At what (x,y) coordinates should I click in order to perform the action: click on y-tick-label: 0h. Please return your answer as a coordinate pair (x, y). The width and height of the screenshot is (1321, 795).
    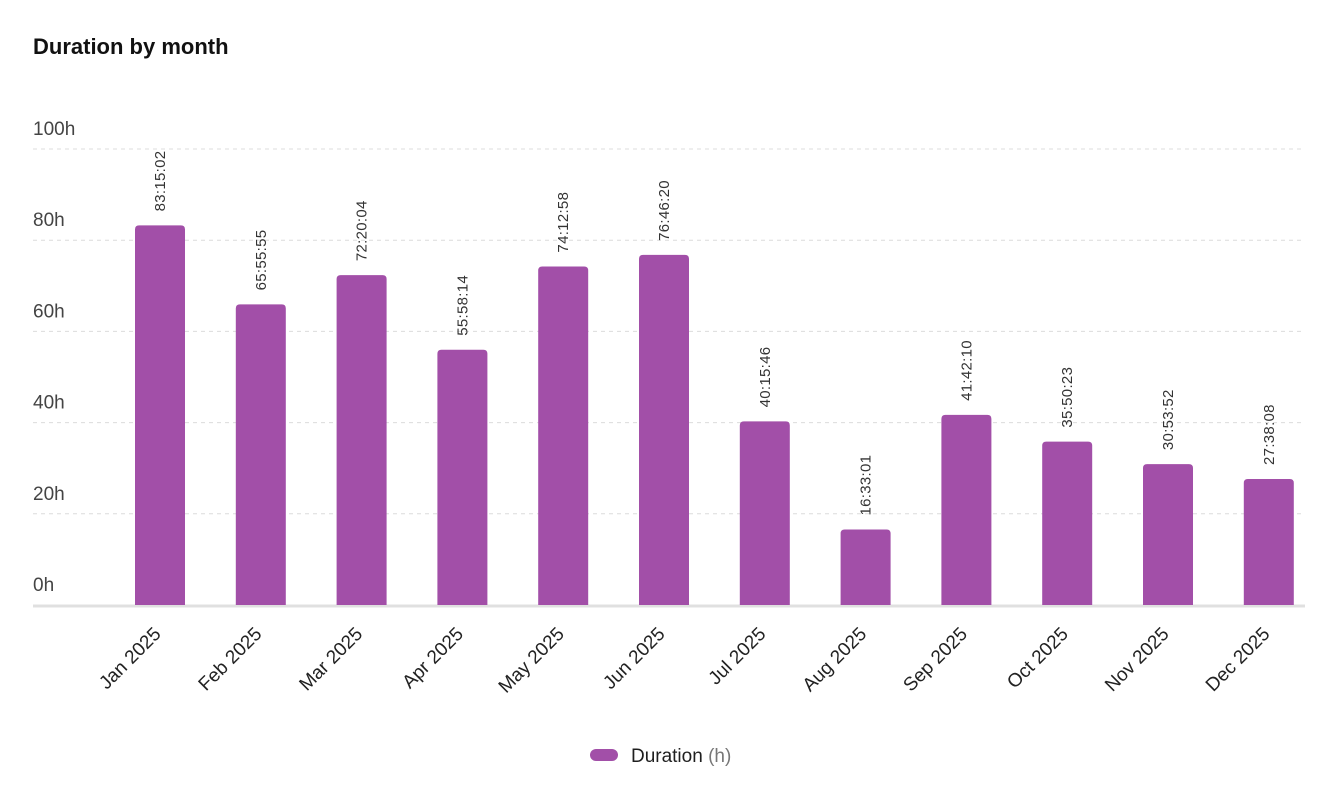
    Looking at the image, I should click on (43, 585).